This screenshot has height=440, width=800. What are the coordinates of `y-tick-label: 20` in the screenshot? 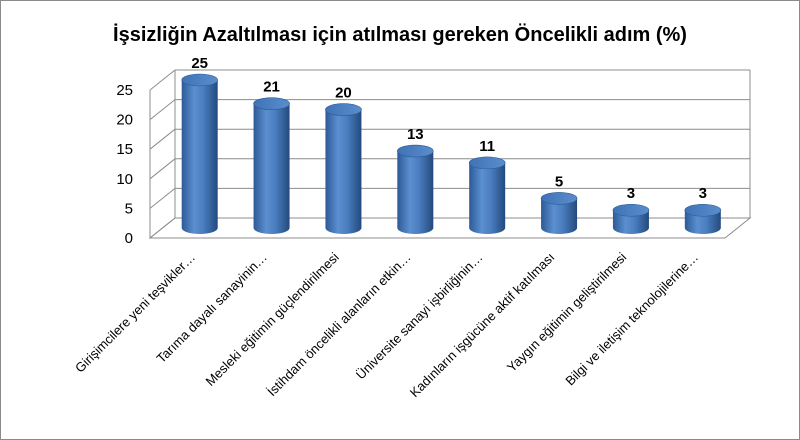 It's located at (124, 120).